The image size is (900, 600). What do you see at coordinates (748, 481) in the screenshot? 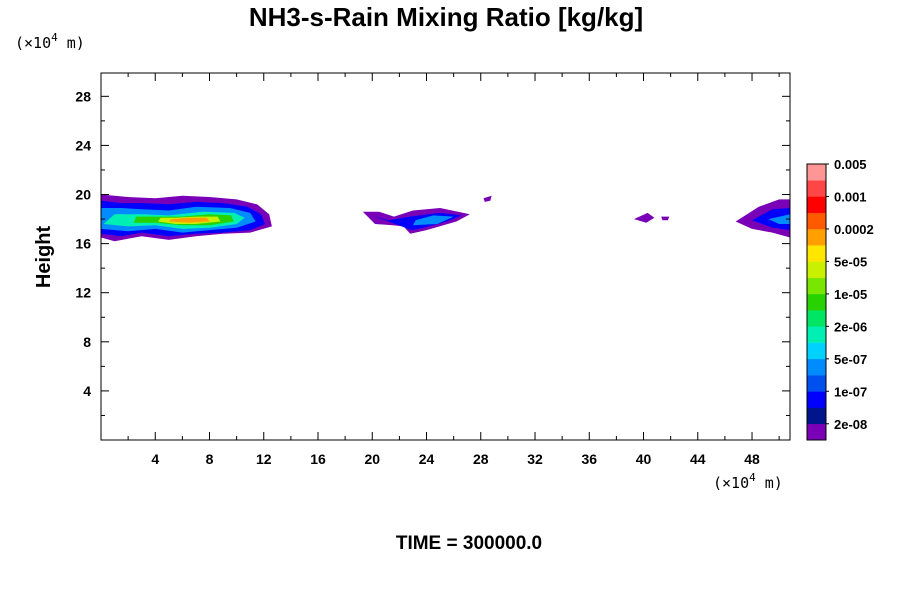
I see `x-axis-unit: (×104 m)` at bounding box center [748, 481].